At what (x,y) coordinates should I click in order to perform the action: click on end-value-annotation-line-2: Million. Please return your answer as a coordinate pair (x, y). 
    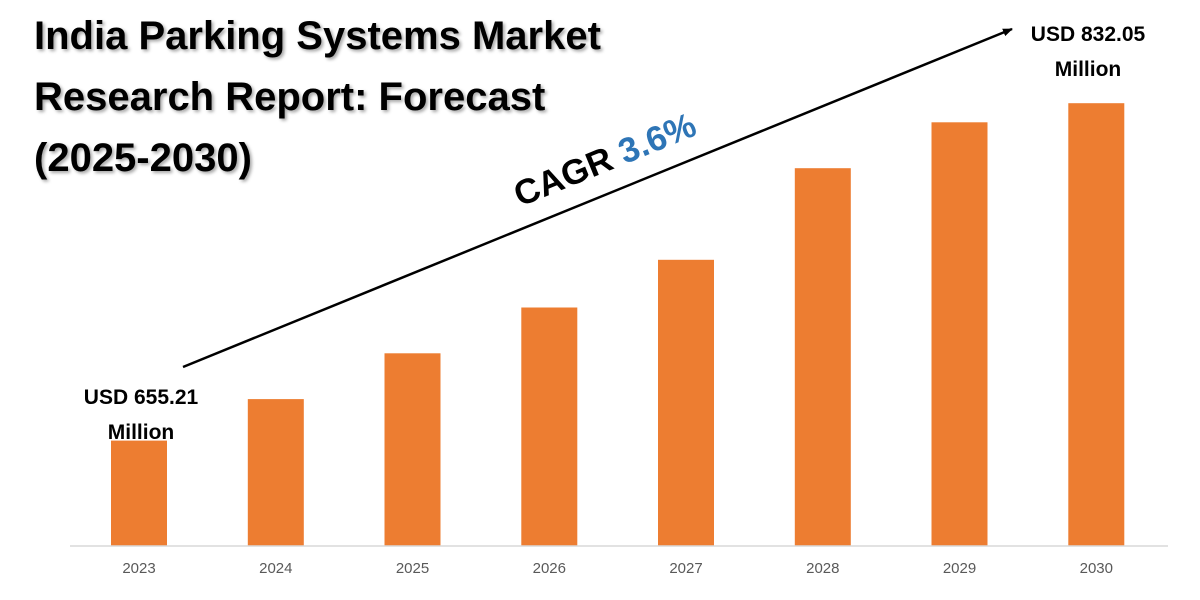
    Looking at the image, I should click on (1088, 69).